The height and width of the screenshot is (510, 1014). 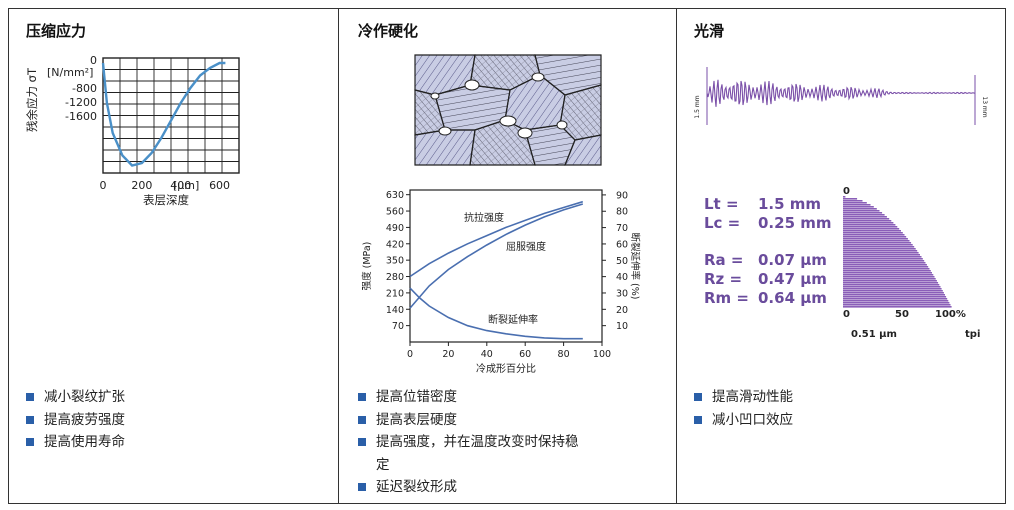 I want to click on x-unit-label: [µm], so click(x=186, y=185).